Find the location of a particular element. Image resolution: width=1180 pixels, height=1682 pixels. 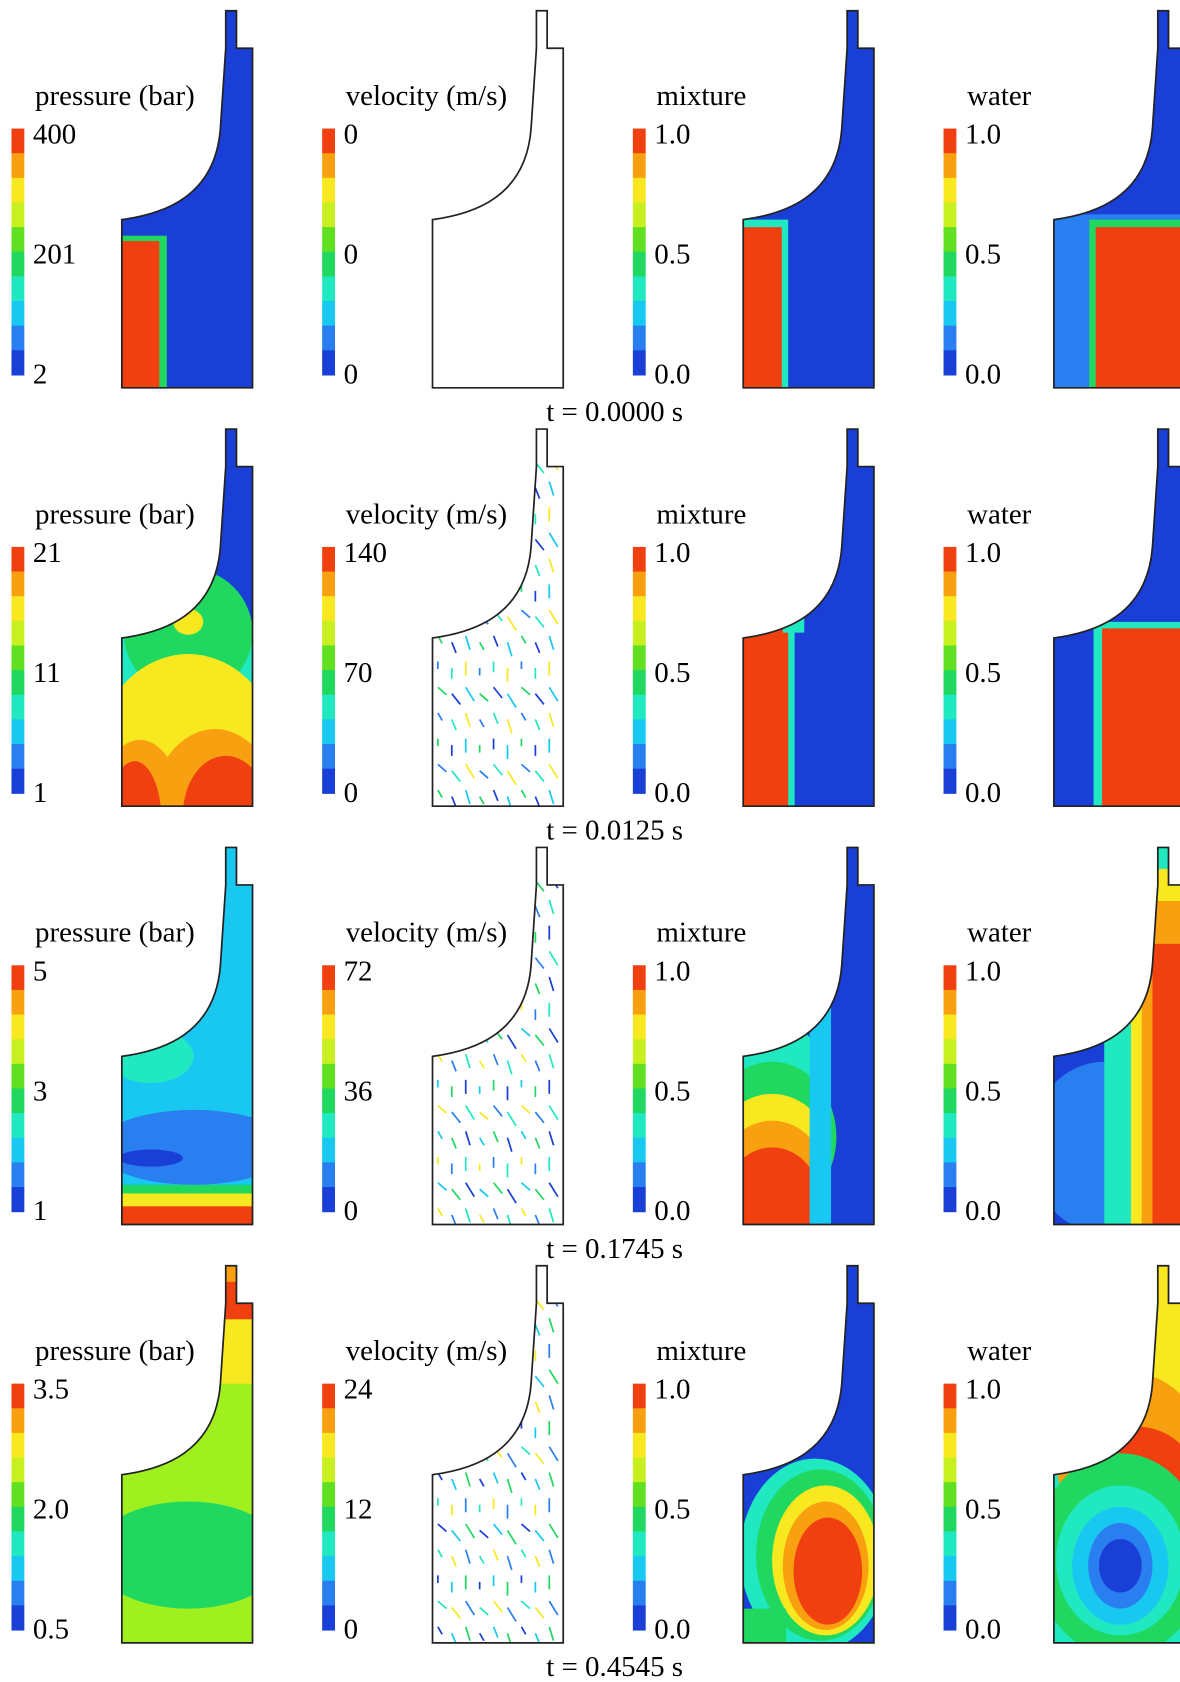

panel-title: mixture is located at coordinates (701, 933).